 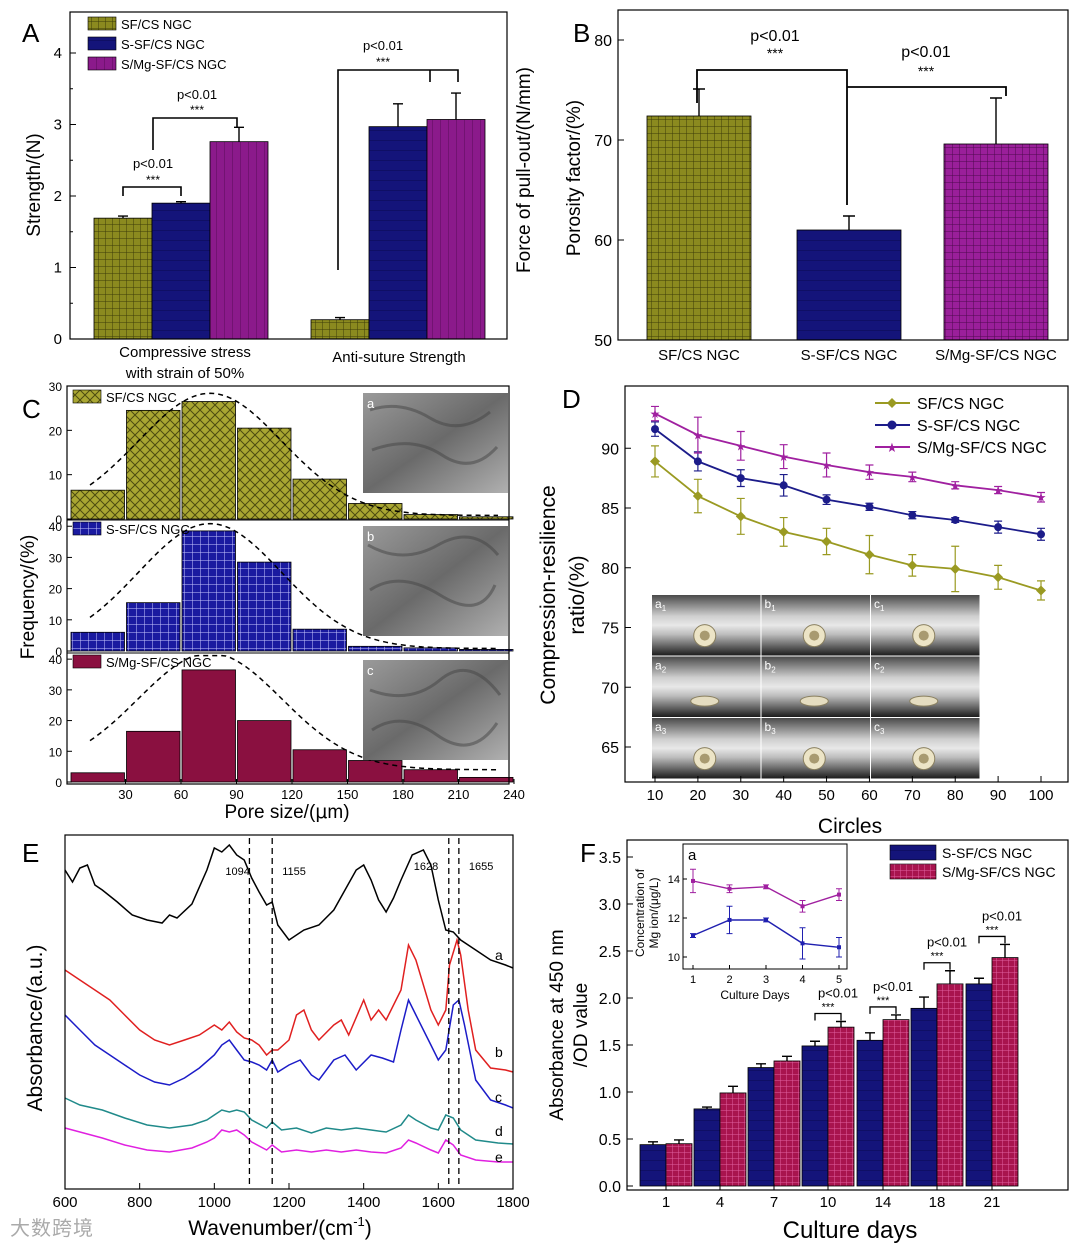 What do you see at coordinates (661, 728) in the screenshot?
I see `photo-label: a3` at bounding box center [661, 728].